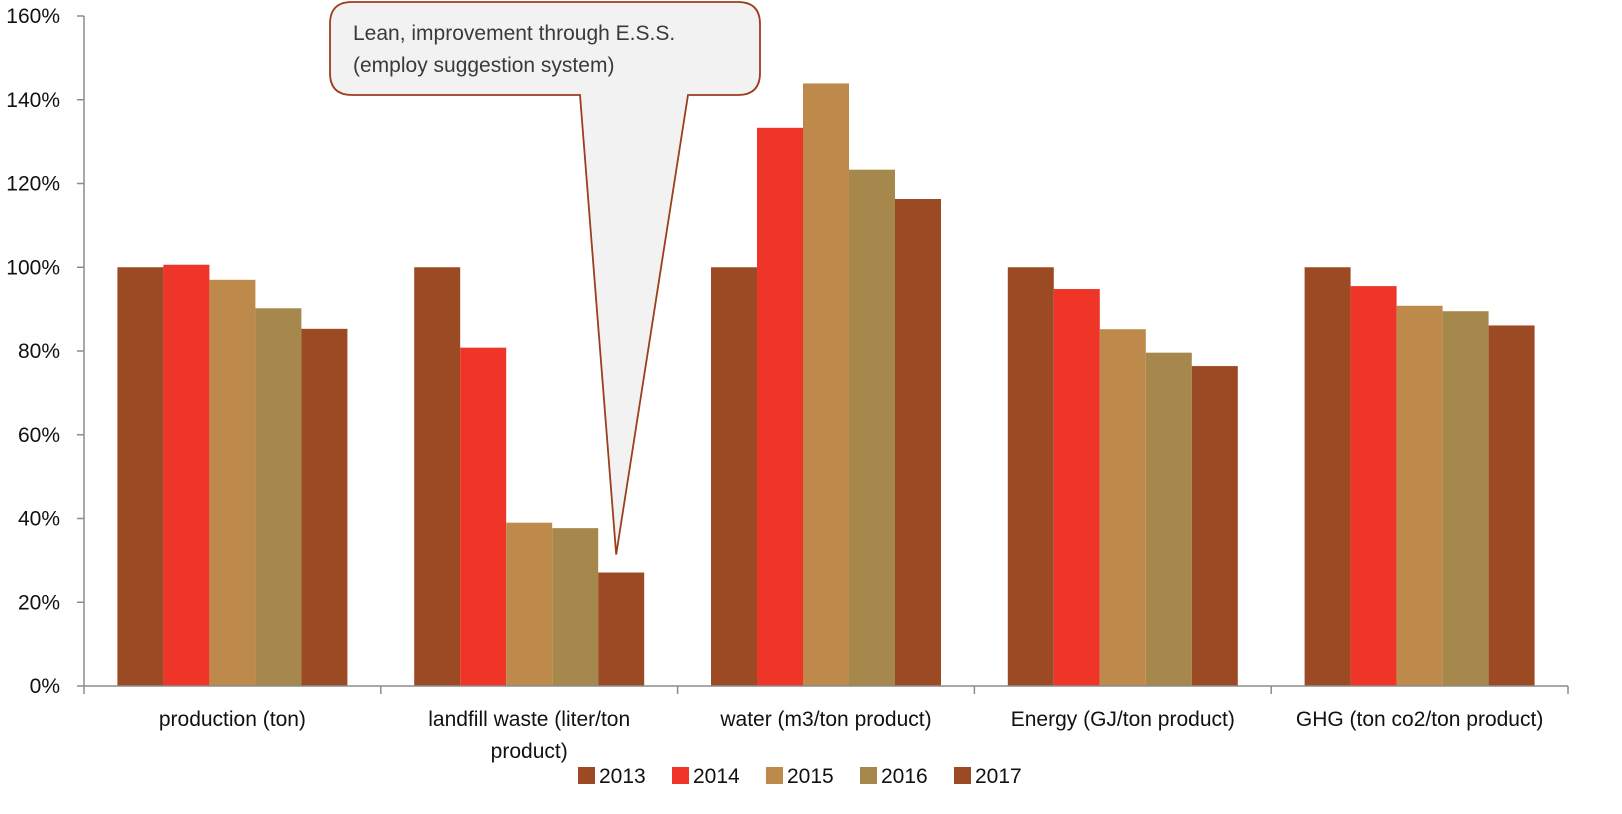 Image resolution: width=1622 pixels, height=814 pixels. What do you see at coordinates (1123, 719) in the screenshot?
I see `x-category-label: Energy (GJ/ton product)` at bounding box center [1123, 719].